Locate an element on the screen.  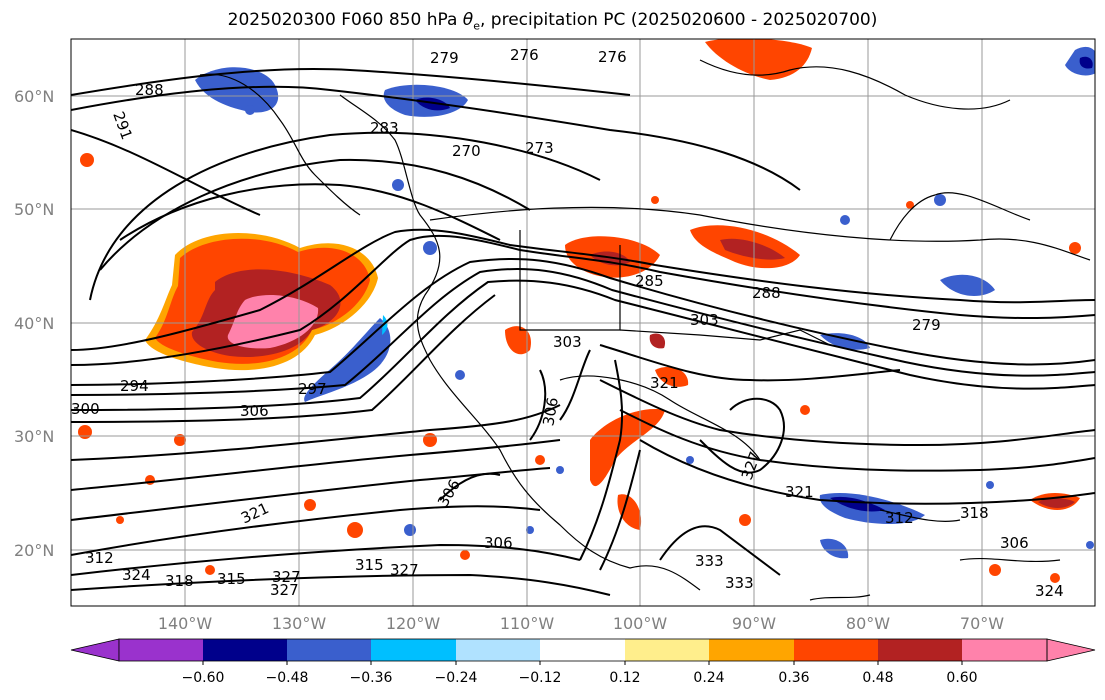
lon-label: 80°W is located at coordinates (868, 623).